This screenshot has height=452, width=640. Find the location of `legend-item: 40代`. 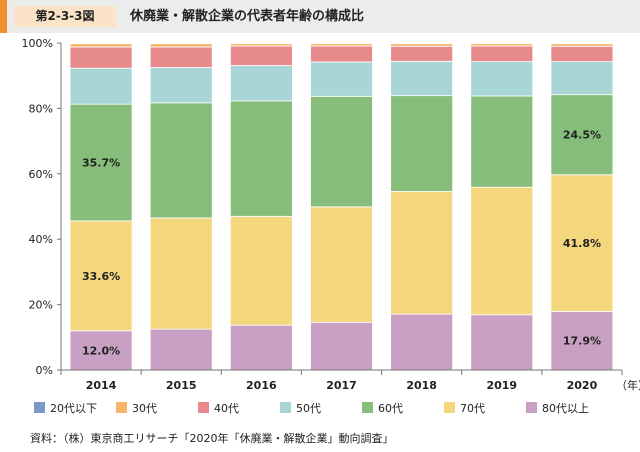

legend-item: 40代 is located at coordinates (218, 408).